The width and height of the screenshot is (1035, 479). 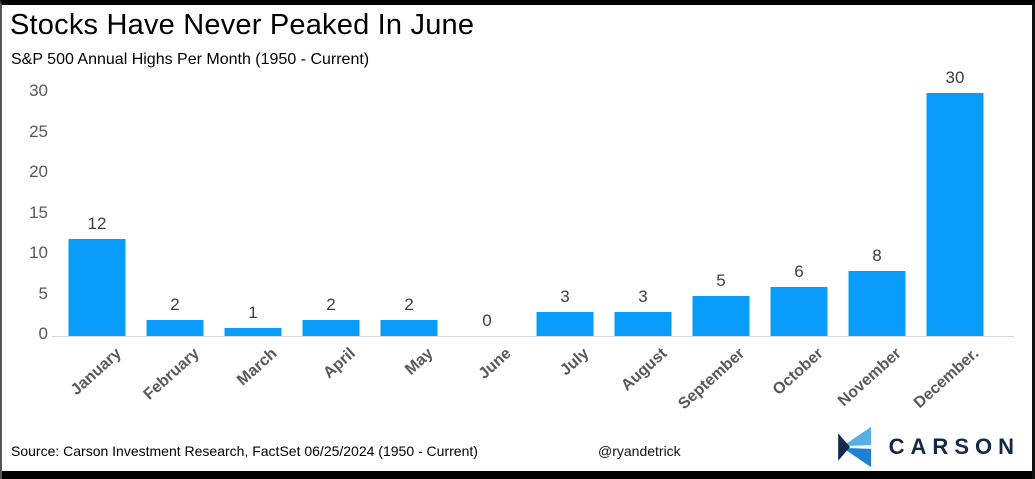 What do you see at coordinates (487, 320) in the screenshot?
I see `bar-value-label: 0` at bounding box center [487, 320].